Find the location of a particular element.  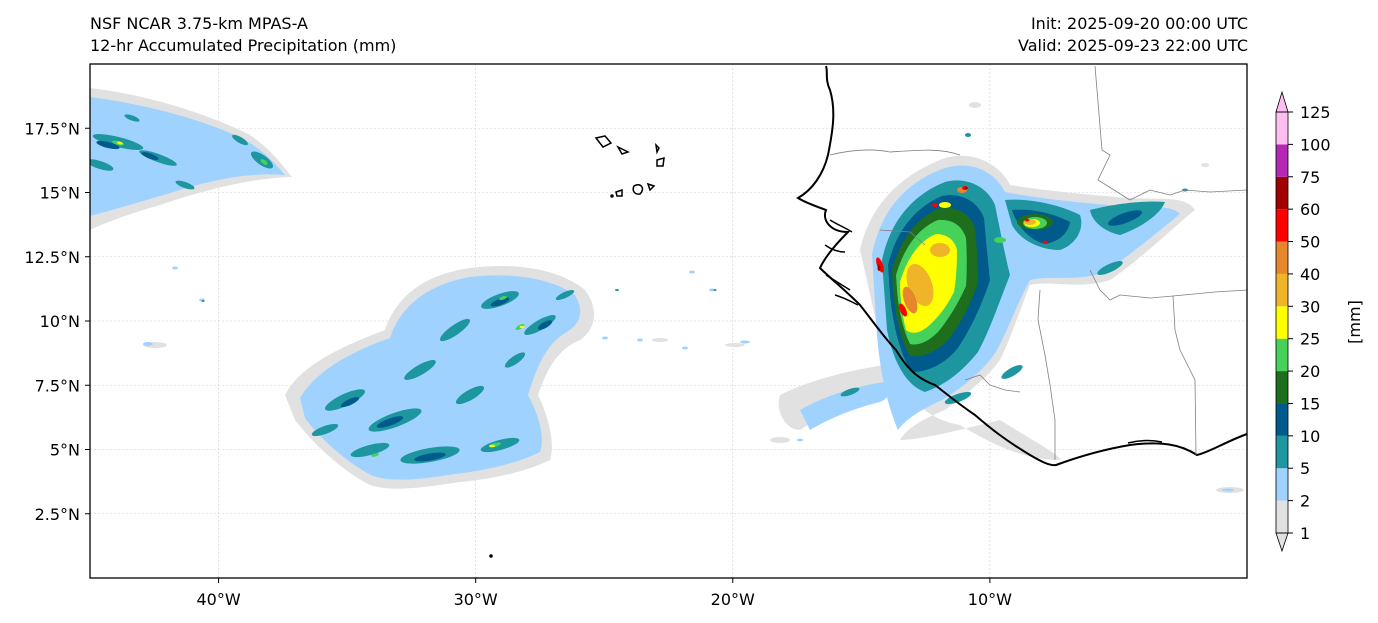

saint-peter-paul-rocks is located at coordinates (491, 556).